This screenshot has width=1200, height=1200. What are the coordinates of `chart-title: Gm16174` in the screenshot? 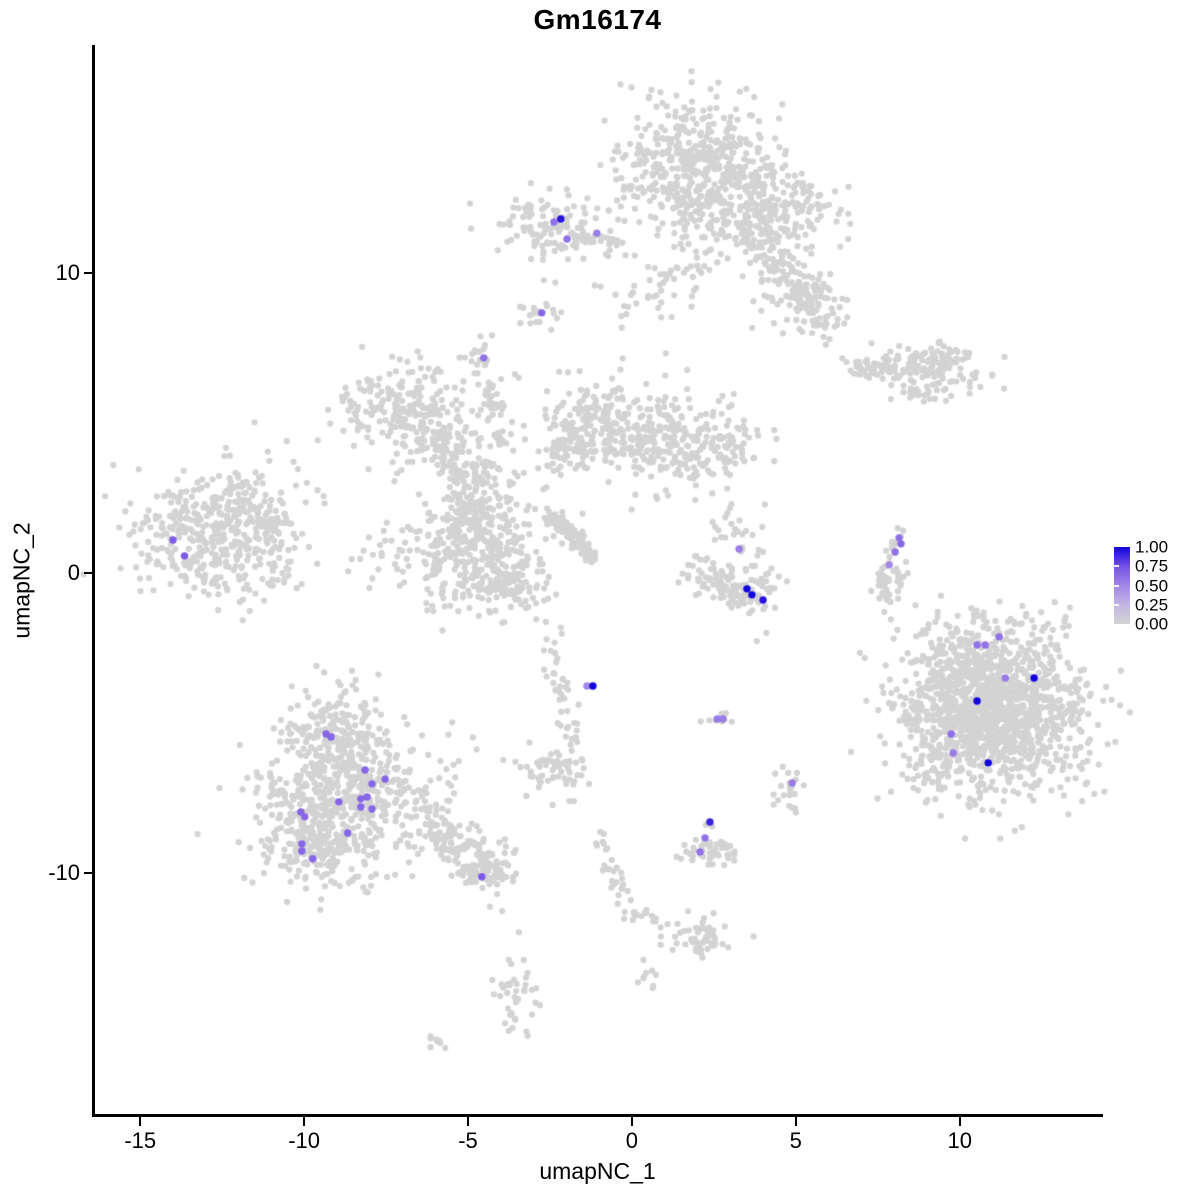 It's located at (597, 19).